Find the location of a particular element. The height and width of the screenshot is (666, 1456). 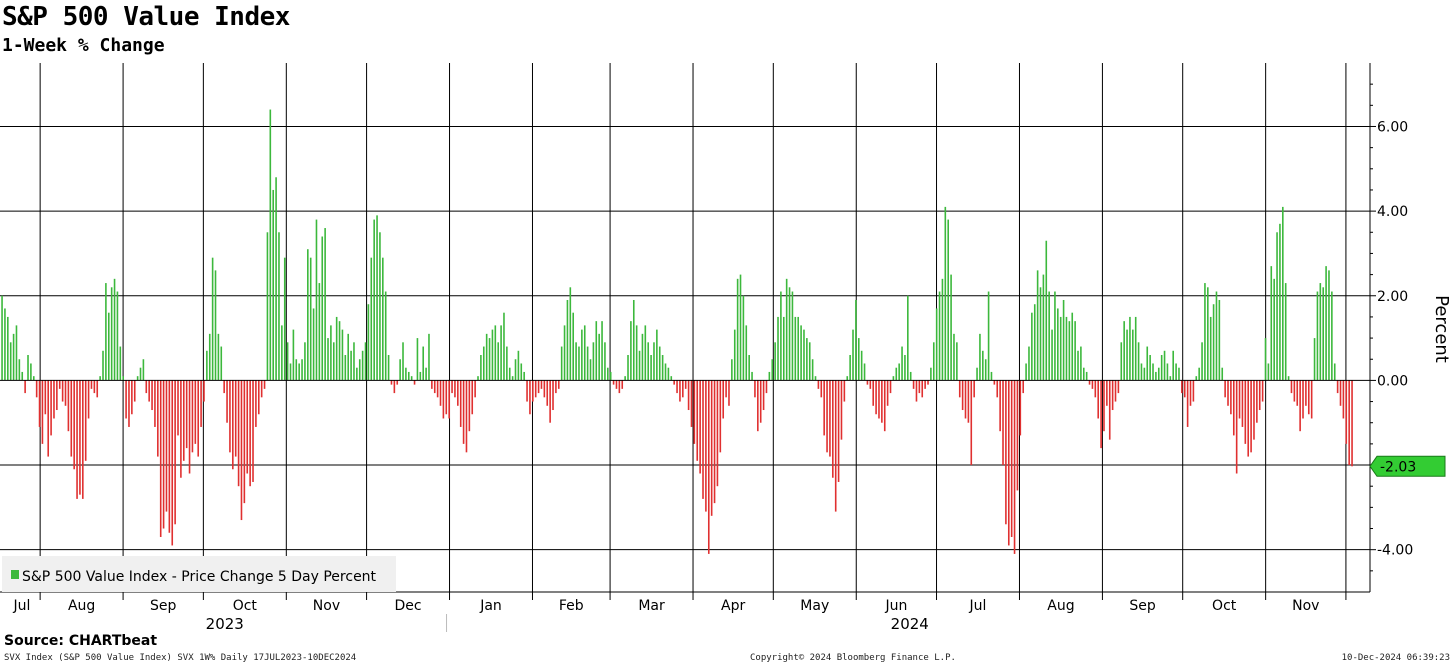

chart-title: S&P 500 Value Index is located at coordinates (146, 17).